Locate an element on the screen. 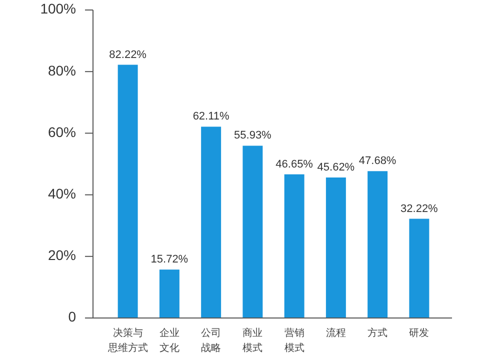 This screenshot has width=500, height=362. y-tick-label: 80% is located at coordinates (62, 70).